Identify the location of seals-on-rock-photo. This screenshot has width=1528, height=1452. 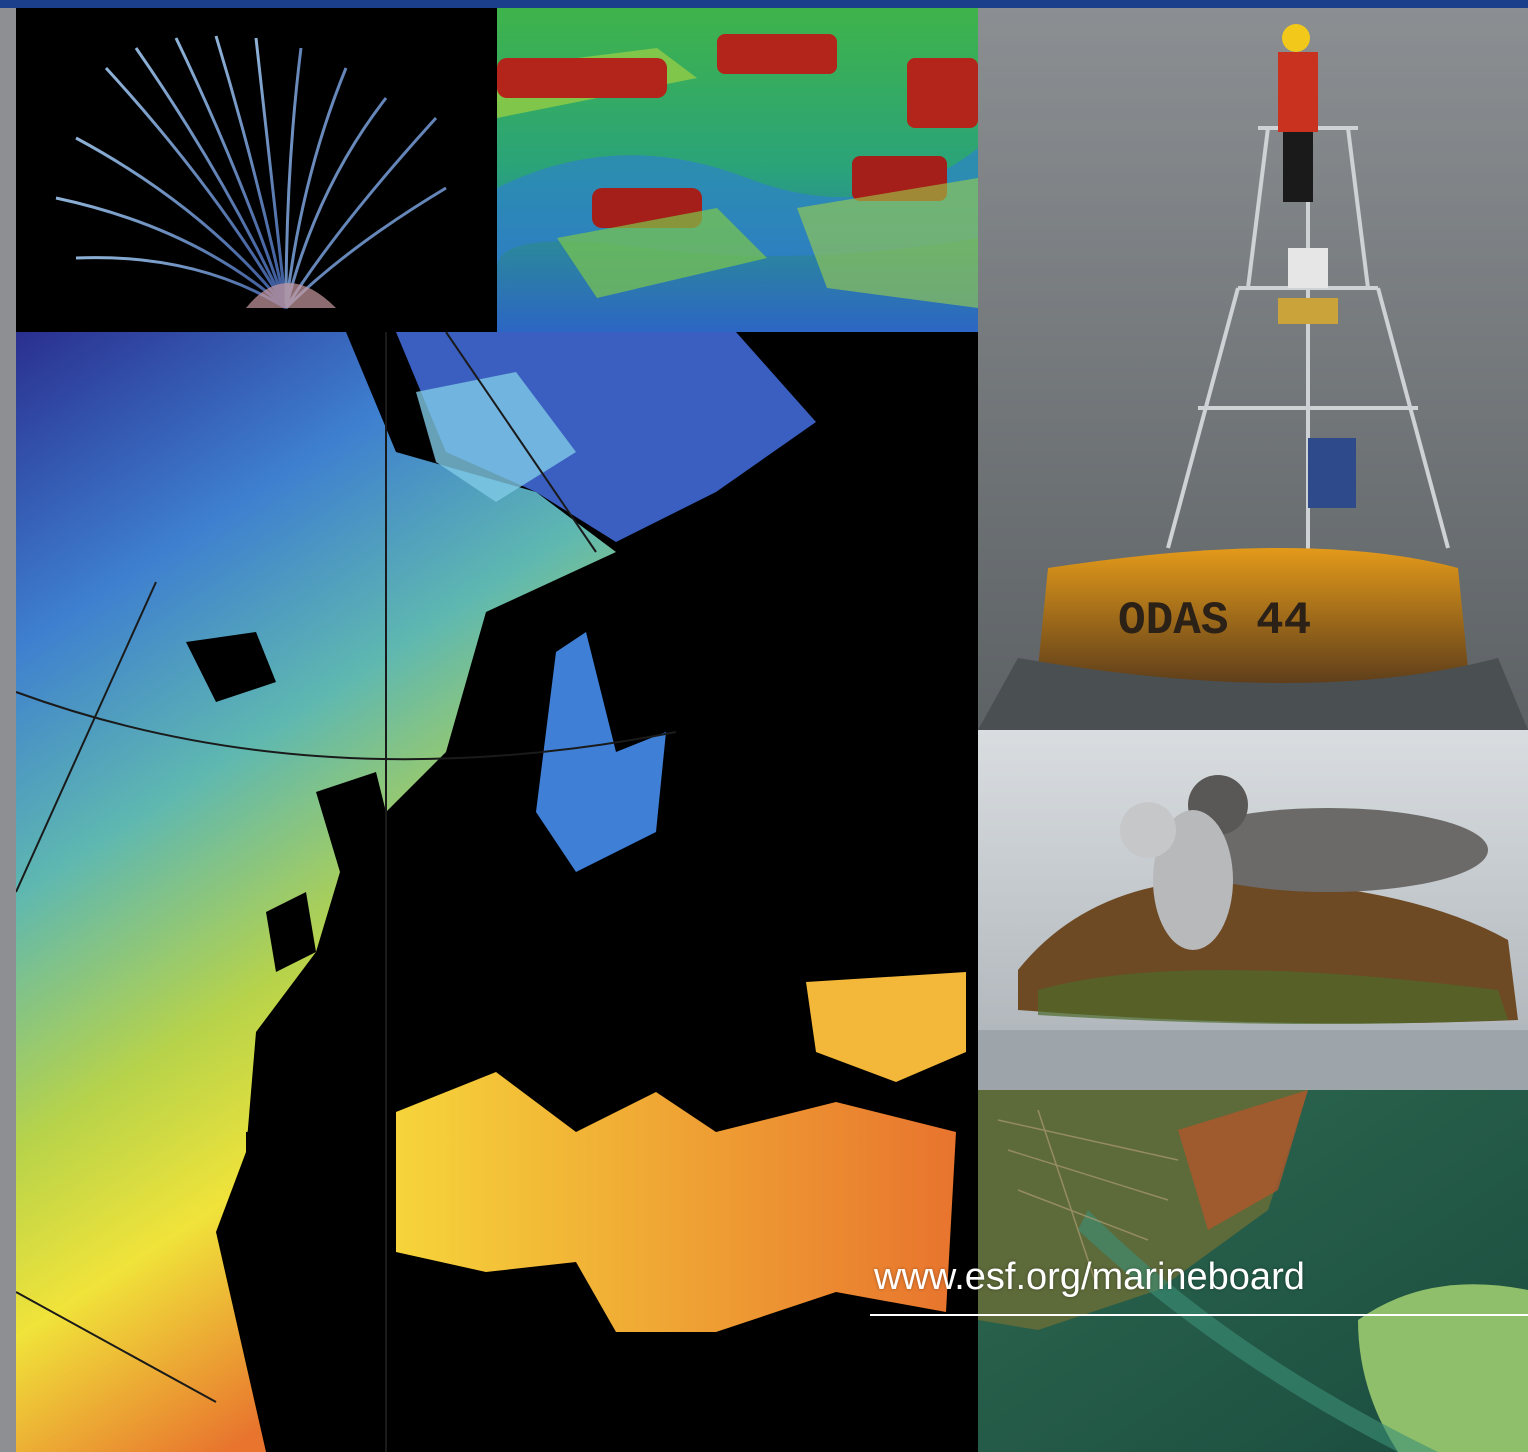
(1253, 910).